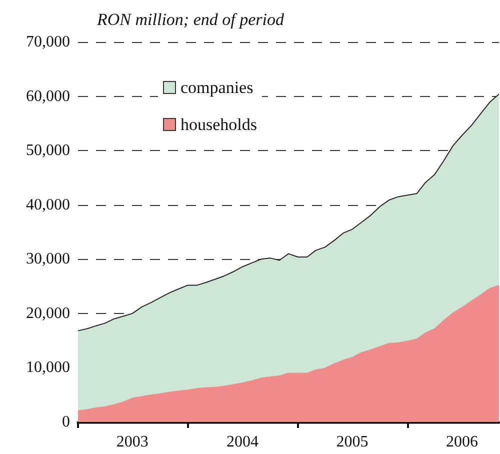 This screenshot has height=454, width=500. I want to click on y-tick-label: 10,000, so click(48, 367).